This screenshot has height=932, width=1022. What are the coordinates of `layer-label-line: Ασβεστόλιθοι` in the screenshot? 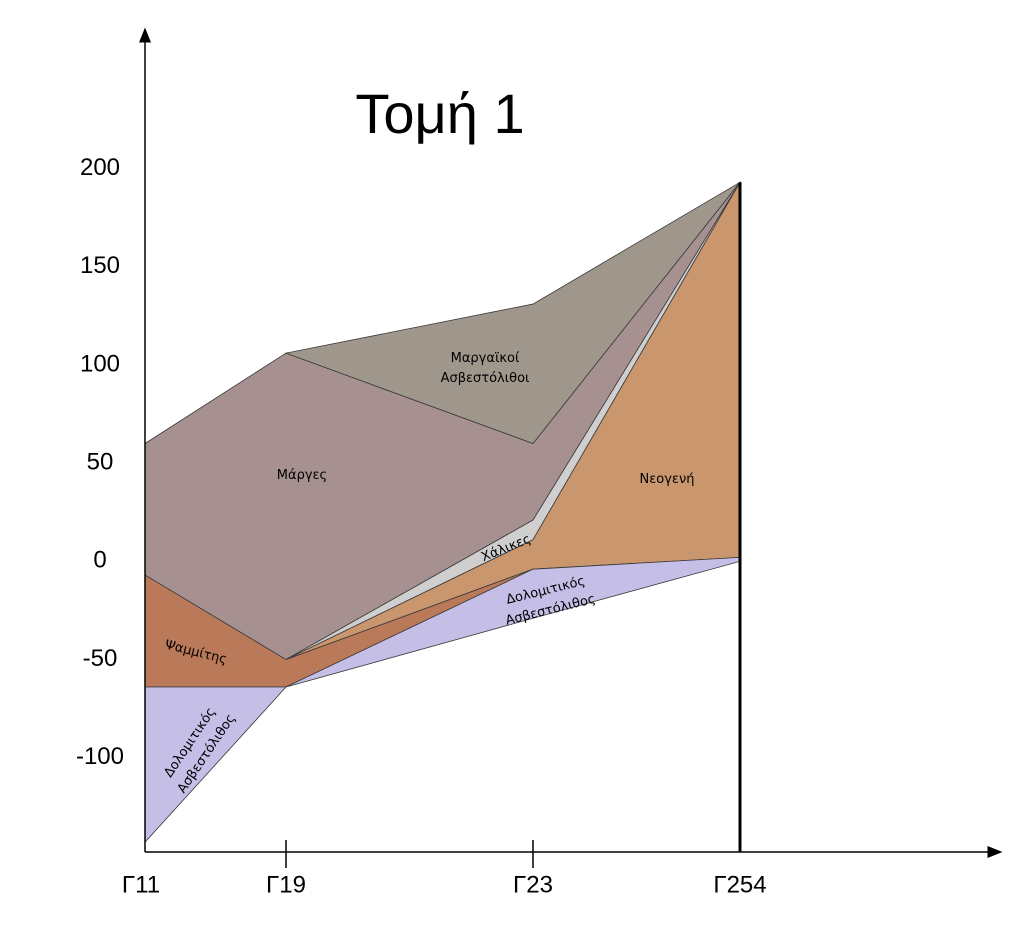 It's located at (485, 378).